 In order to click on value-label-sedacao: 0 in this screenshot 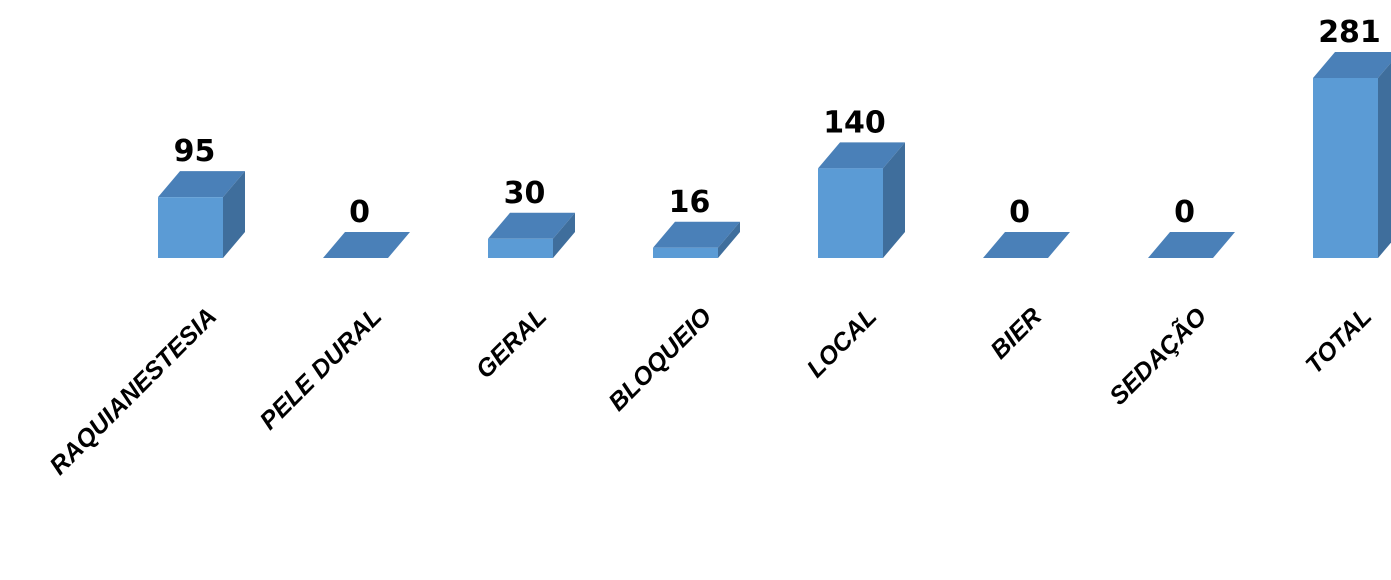, I will do `click(1184, 212)`.